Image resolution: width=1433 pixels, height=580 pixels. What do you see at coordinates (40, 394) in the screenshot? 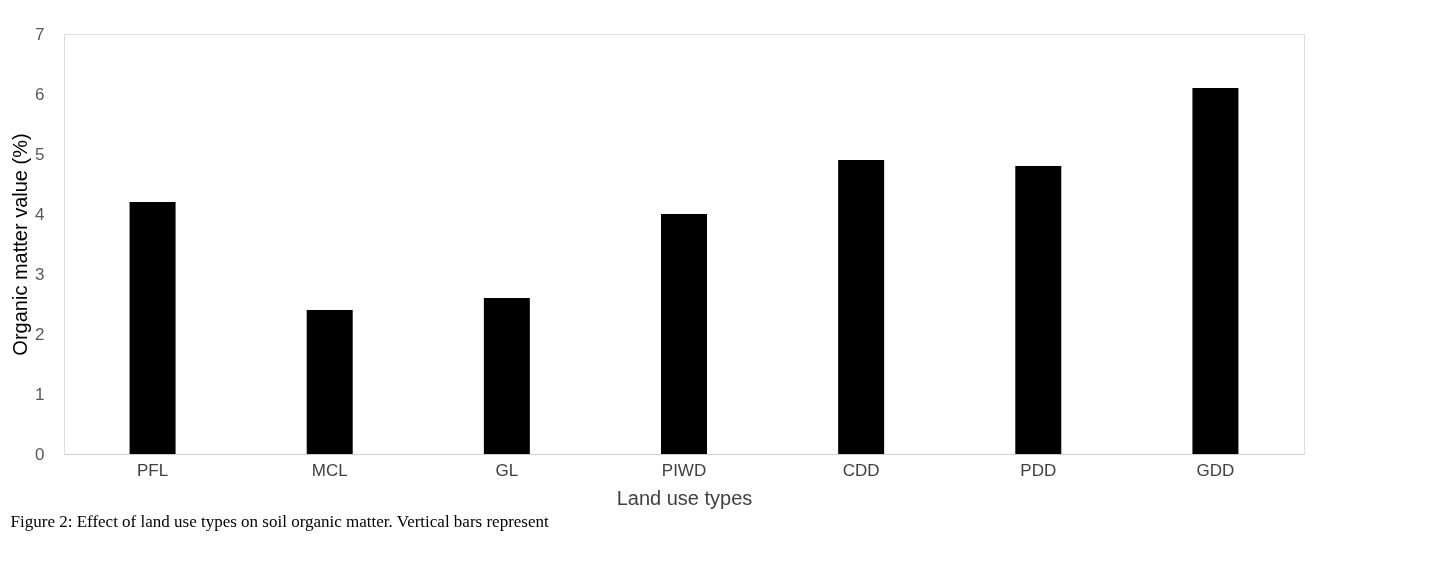
I see `y-tick-label: 1` at bounding box center [40, 394].